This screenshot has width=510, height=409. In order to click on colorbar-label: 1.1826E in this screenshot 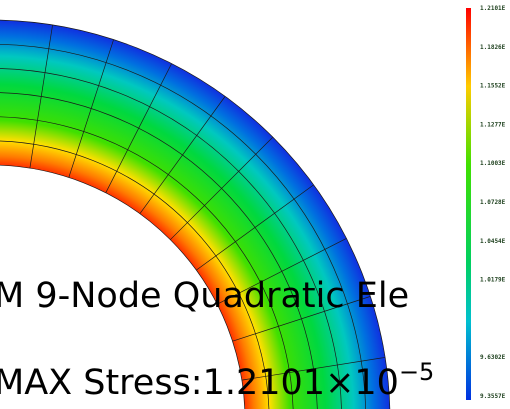, I will do `click(493, 47)`.